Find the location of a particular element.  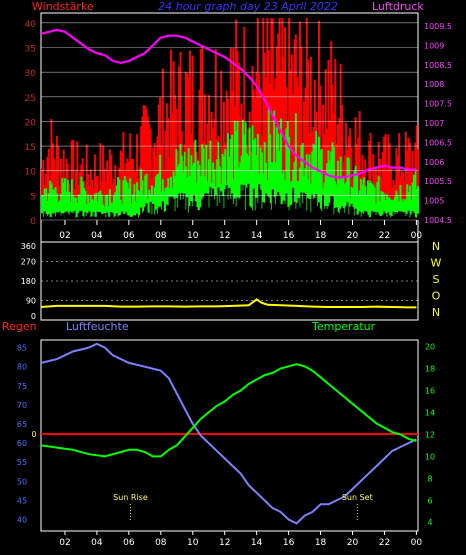

pressure-label: Luftdruck is located at coordinates (398, 6).